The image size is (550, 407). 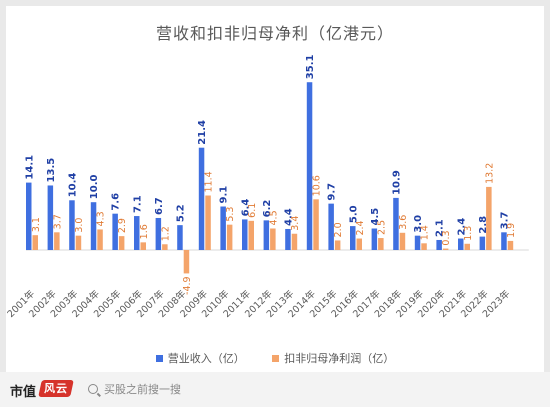 I want to click on data-label-net-profit-4: 2.9, so click(x=122, y=225).